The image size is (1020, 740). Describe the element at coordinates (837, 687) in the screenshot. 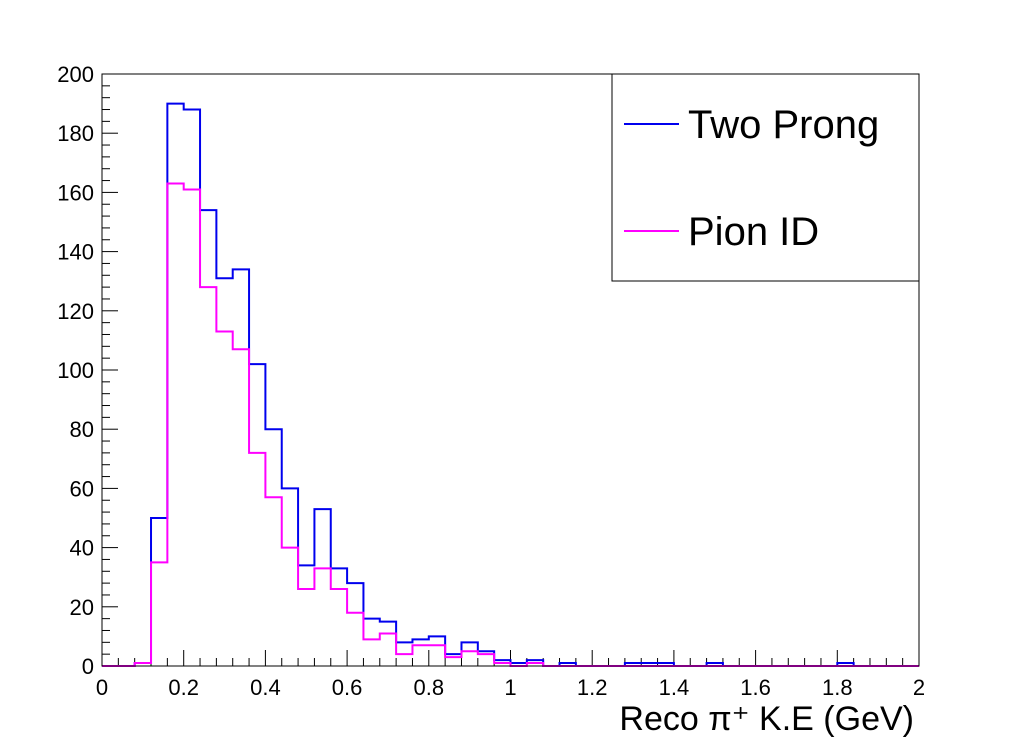

I see `x-tick-label: 1.8` at that location.